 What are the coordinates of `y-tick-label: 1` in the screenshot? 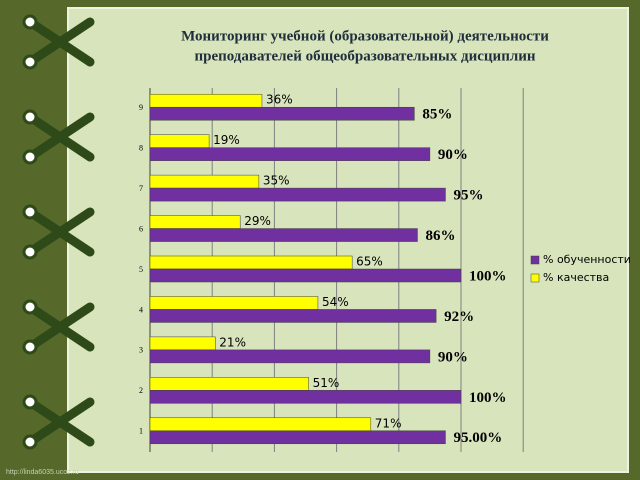 It's located at (141, 431).